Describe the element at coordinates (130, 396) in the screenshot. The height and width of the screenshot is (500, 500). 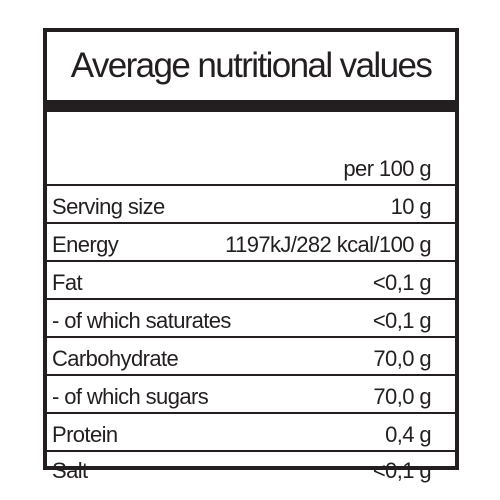
I see `row-label-sugars: - of which sugars` at that location.